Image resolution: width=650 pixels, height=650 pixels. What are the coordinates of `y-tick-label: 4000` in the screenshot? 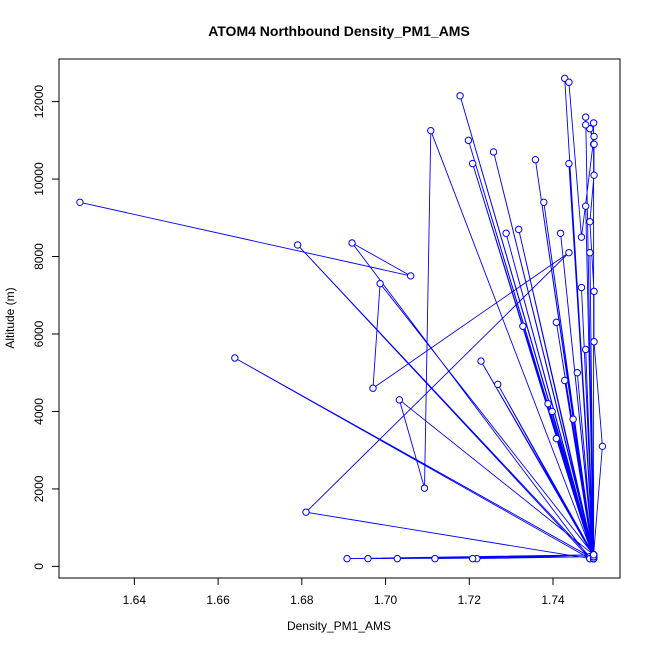 It's located at (39, 411).